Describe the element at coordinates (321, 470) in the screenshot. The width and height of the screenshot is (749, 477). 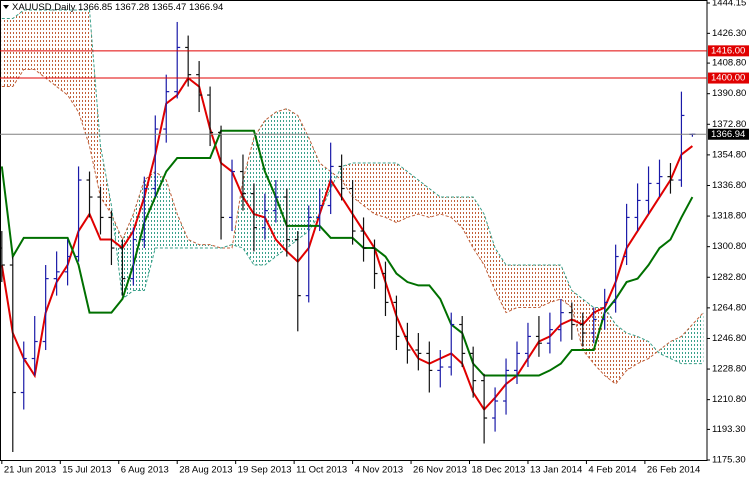
I see `x-tick-label: 11 Oct 2013` at that location.